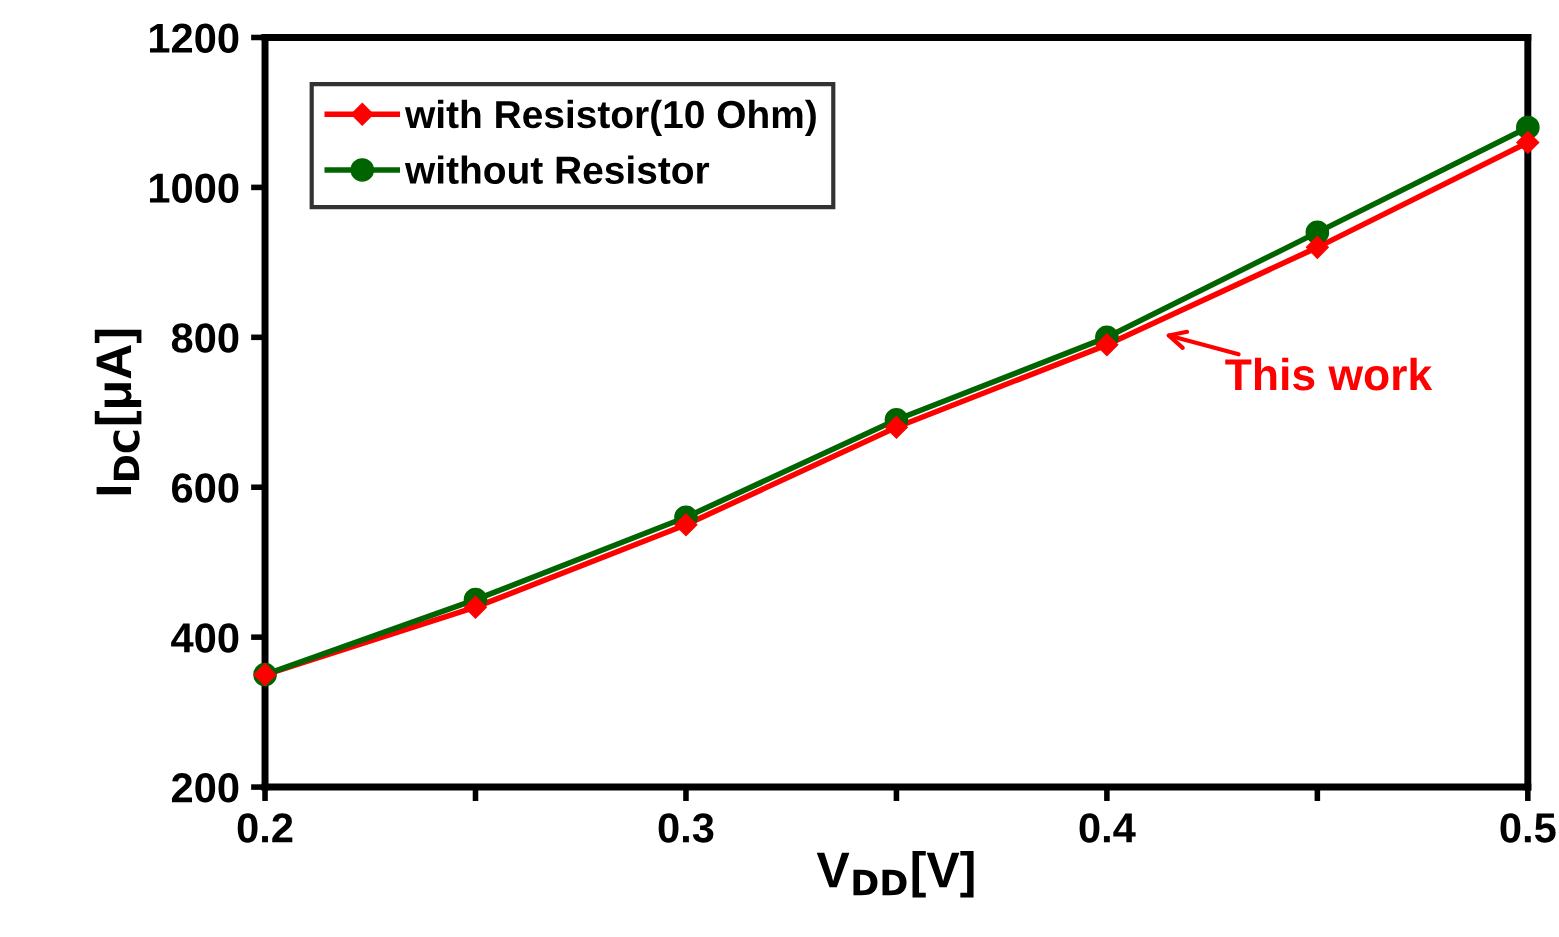 This screenshot has width=1559, height=937. What do you see at coordinates (895, 874) in the screenshot?
I see `x-axis-title: V$_{DD}$[V]` at bounding box center [895, 874].